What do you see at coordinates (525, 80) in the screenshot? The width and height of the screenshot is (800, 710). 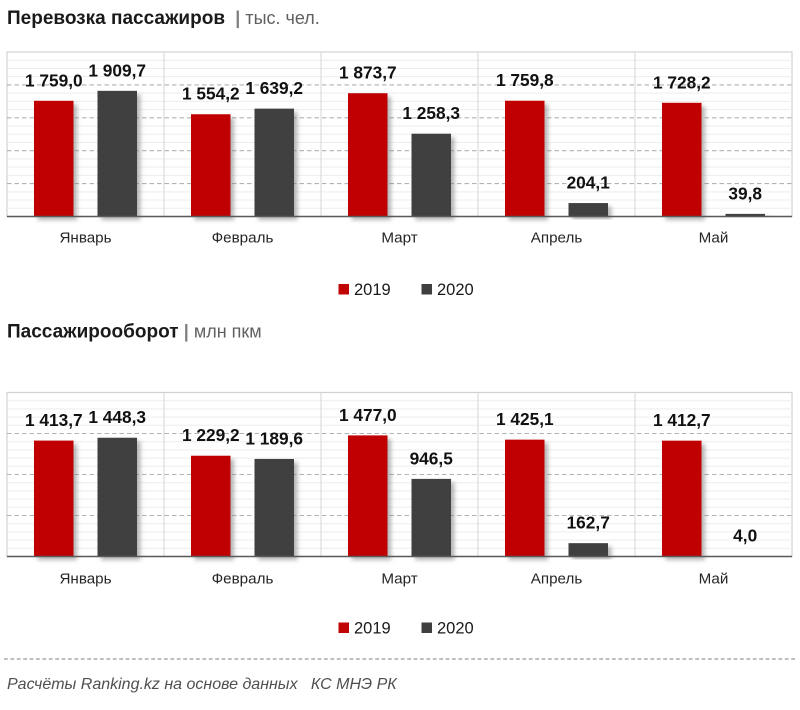 I see `svg-text: 1 759,8` at bounding box center [525, 80].